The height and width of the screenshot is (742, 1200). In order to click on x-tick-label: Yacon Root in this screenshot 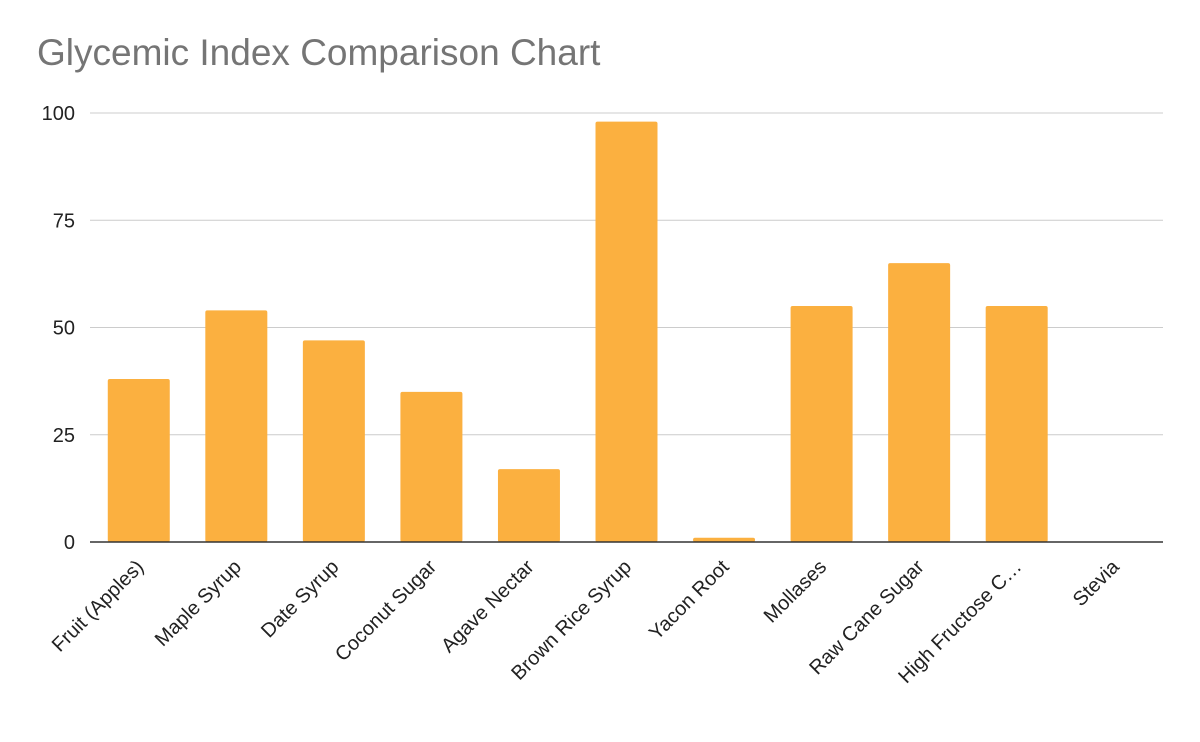, I will do `click(689, 600)`.